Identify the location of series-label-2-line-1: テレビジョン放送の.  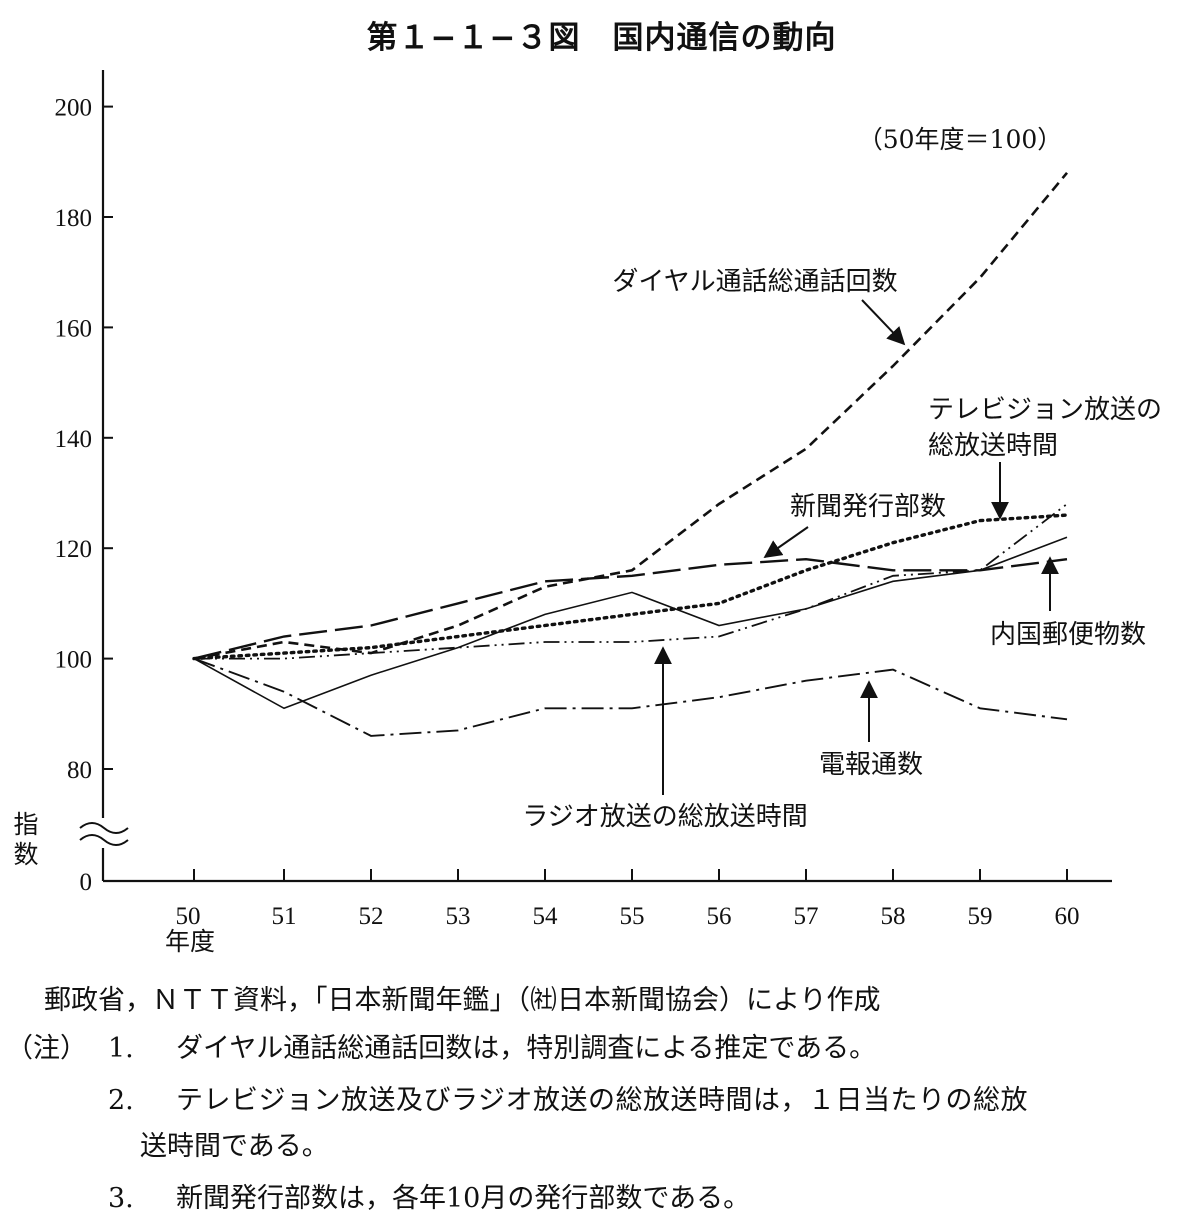
(1045, 410).